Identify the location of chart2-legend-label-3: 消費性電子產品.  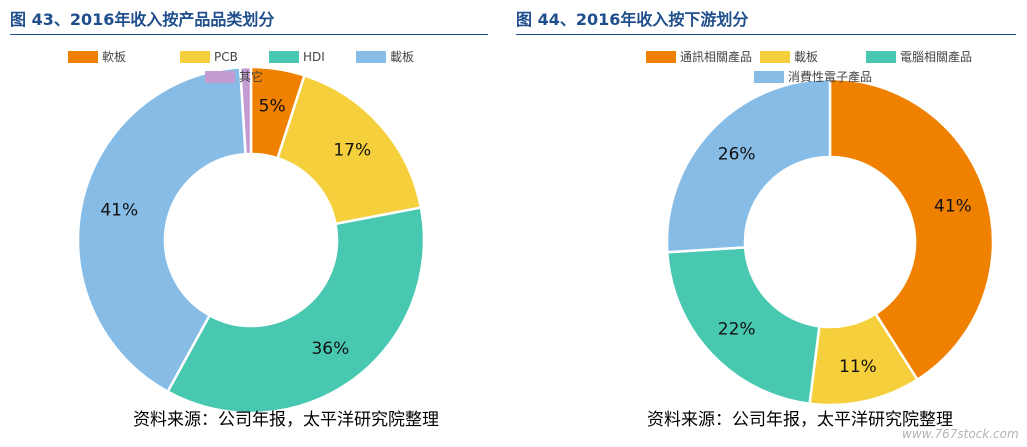
(830, 76).